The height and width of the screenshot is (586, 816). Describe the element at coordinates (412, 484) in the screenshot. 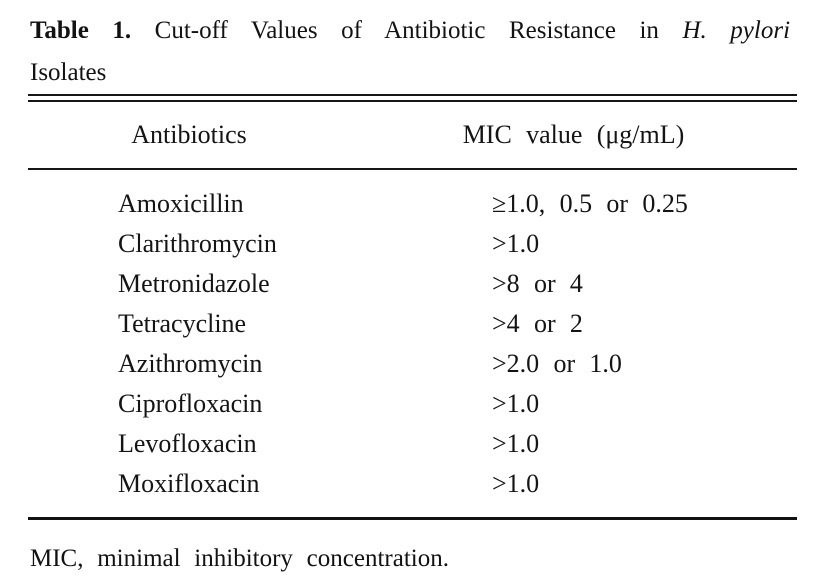

I see `table-row: Moxifloxacin >1.0` at that location.